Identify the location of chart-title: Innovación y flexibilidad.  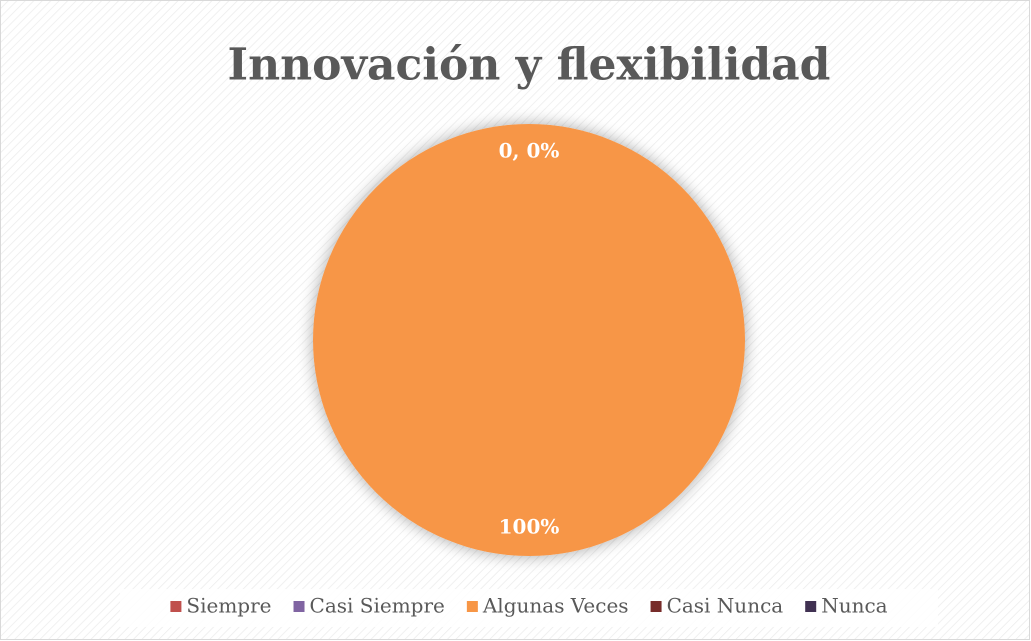
(529, 65).